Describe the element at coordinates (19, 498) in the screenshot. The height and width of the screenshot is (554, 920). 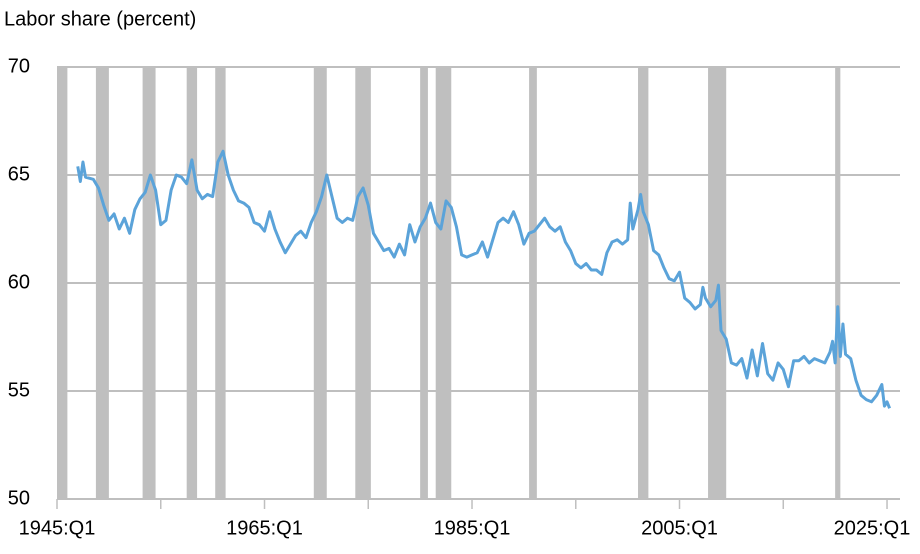
I see `y-tick-label: 50` at that location.